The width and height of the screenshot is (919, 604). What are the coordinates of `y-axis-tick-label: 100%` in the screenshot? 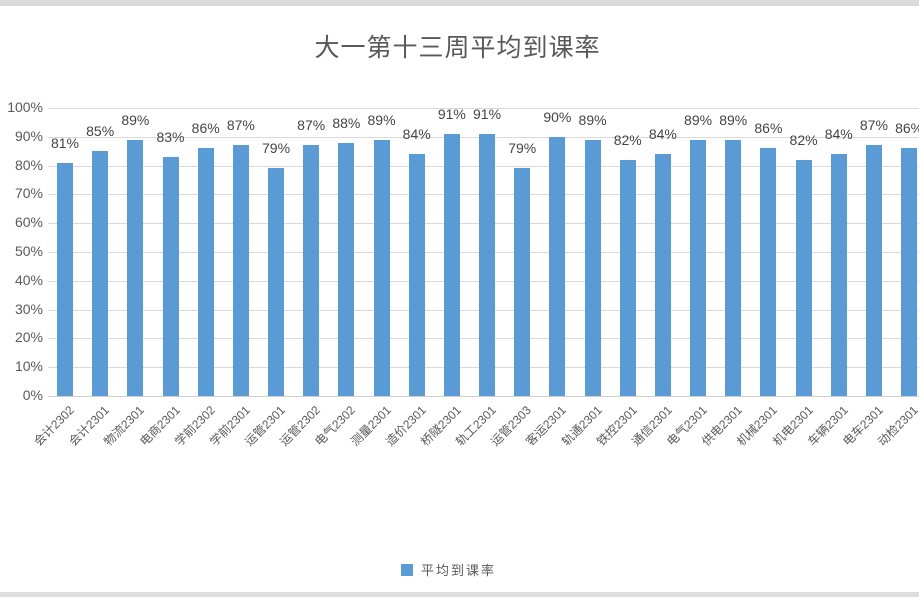 It's located at (25, 107).